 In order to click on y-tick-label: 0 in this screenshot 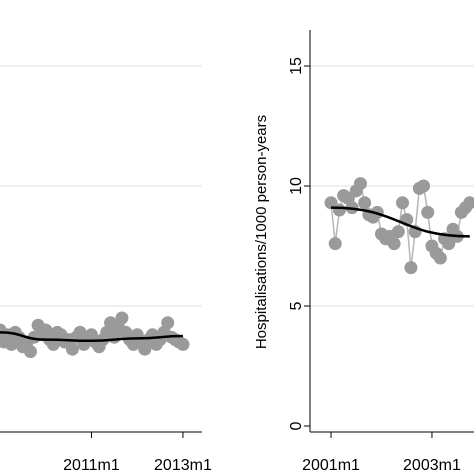, I will do `click(296, 425)`.